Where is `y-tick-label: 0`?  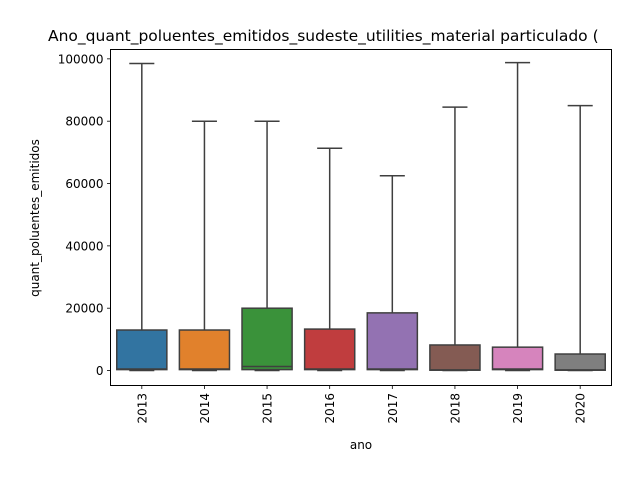
y-tick-label: 0 is located at coordinates (100, 371).